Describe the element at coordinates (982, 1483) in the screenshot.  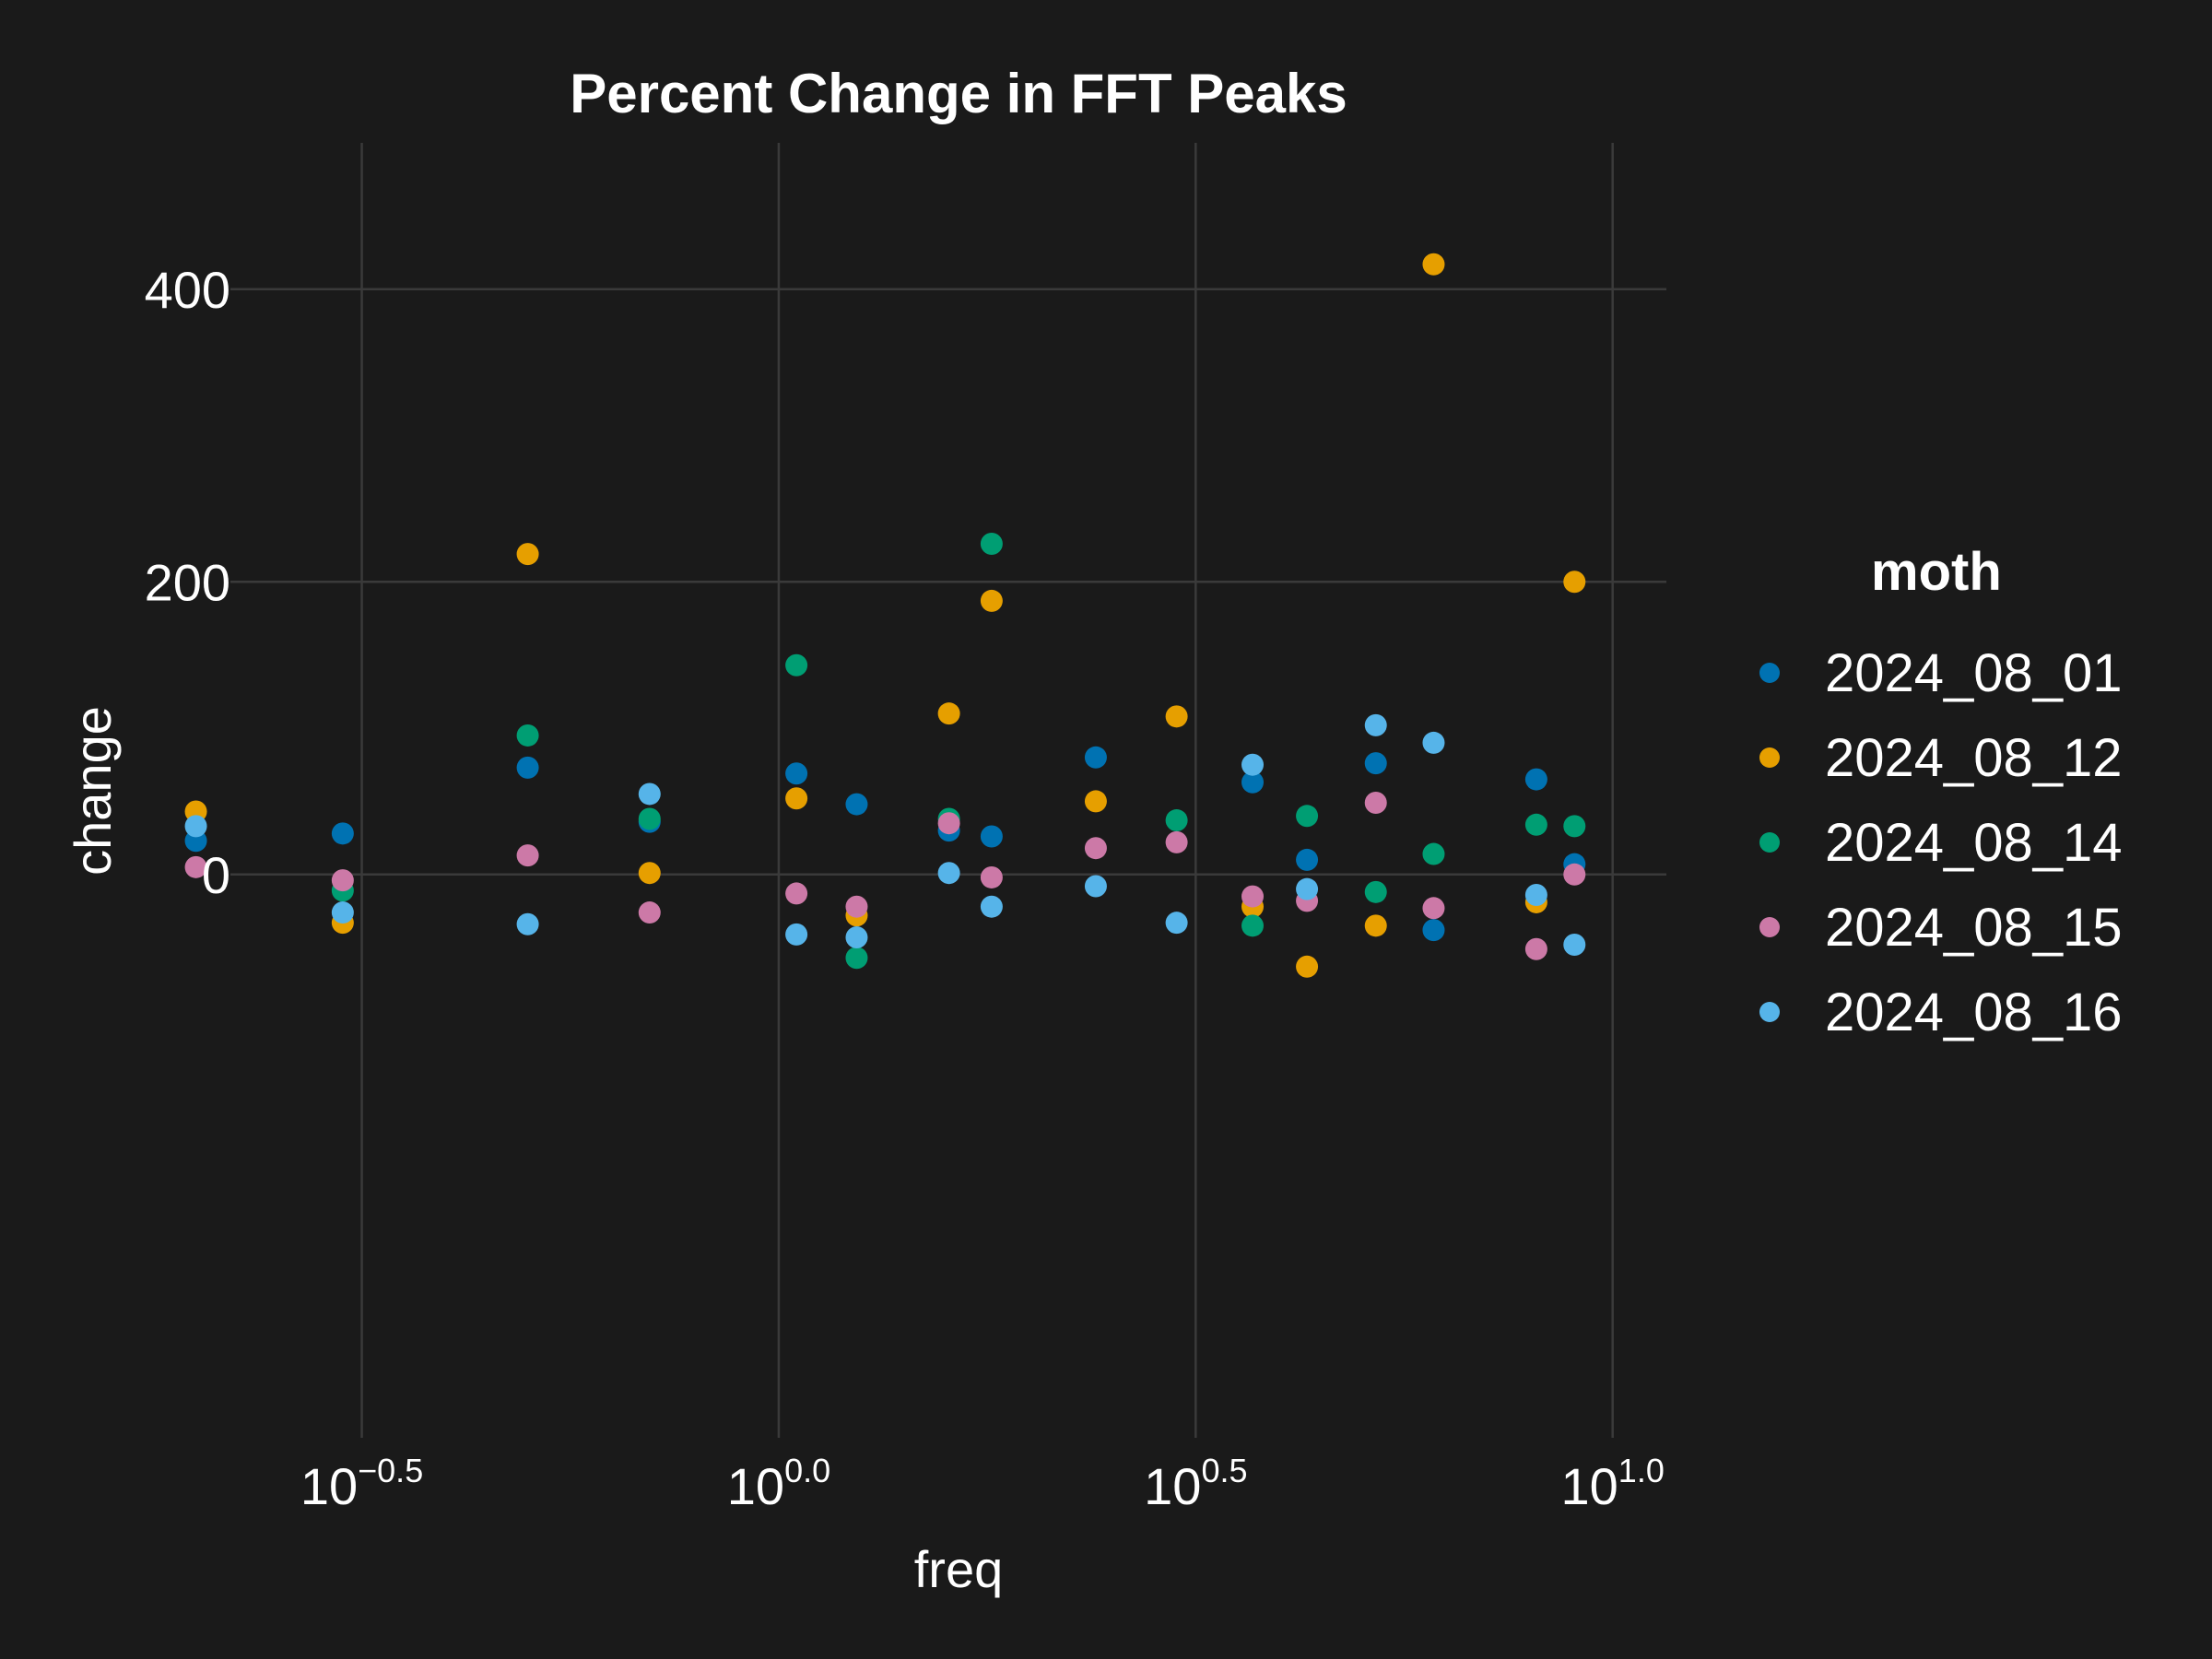
I see `x-tick-labels: 10−0.5 100.0 100.5 101.0` at that location.